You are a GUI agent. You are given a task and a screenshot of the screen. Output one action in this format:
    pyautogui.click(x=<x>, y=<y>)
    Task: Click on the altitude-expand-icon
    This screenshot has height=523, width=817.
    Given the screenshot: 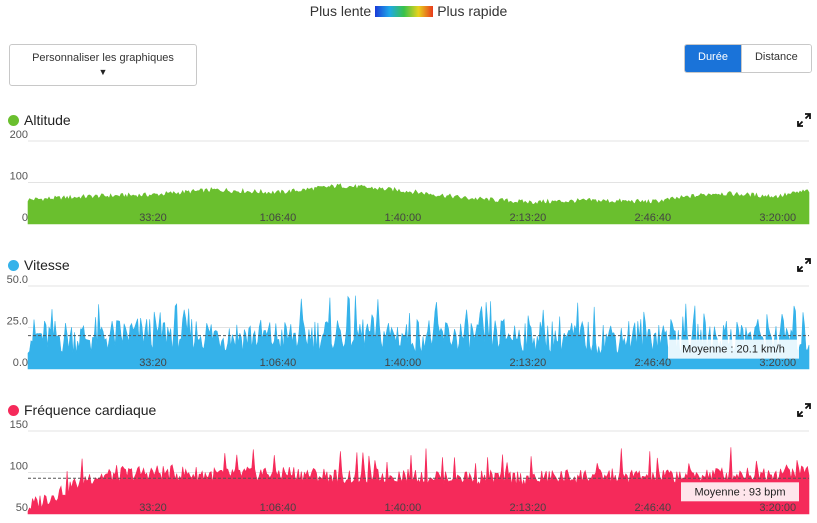 What is the action you would take?
    pyautogui.click(x=804, y=120)
    